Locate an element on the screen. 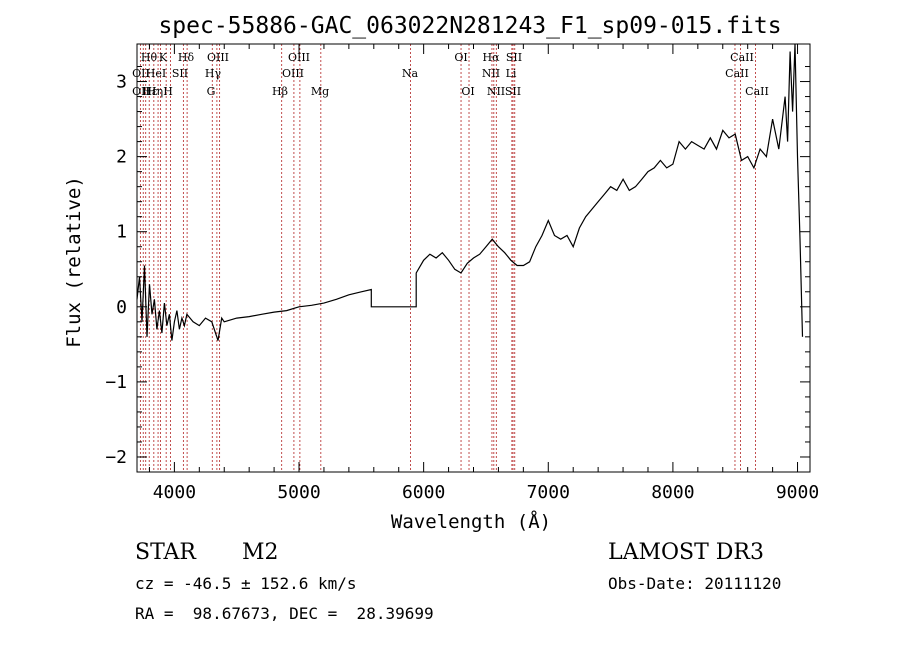  x-tick-label: 4000 is located at coordinates (174, 492).